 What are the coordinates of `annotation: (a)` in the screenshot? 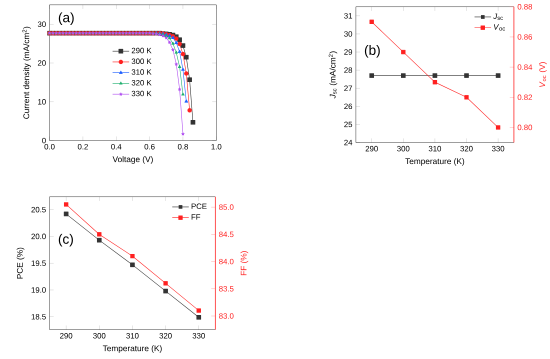 It's located at (66, 19).